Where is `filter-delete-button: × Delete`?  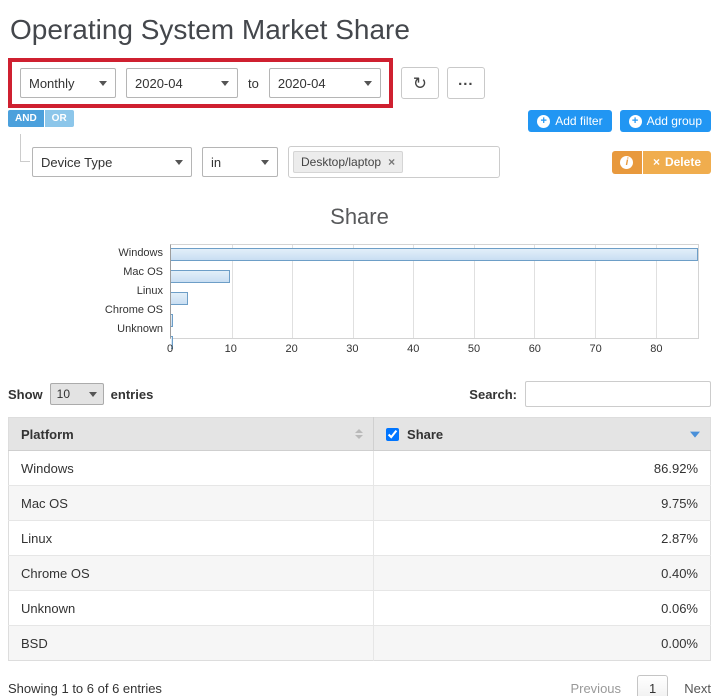
filter-delete-button: × Delete is located at coordinates (676, 162).